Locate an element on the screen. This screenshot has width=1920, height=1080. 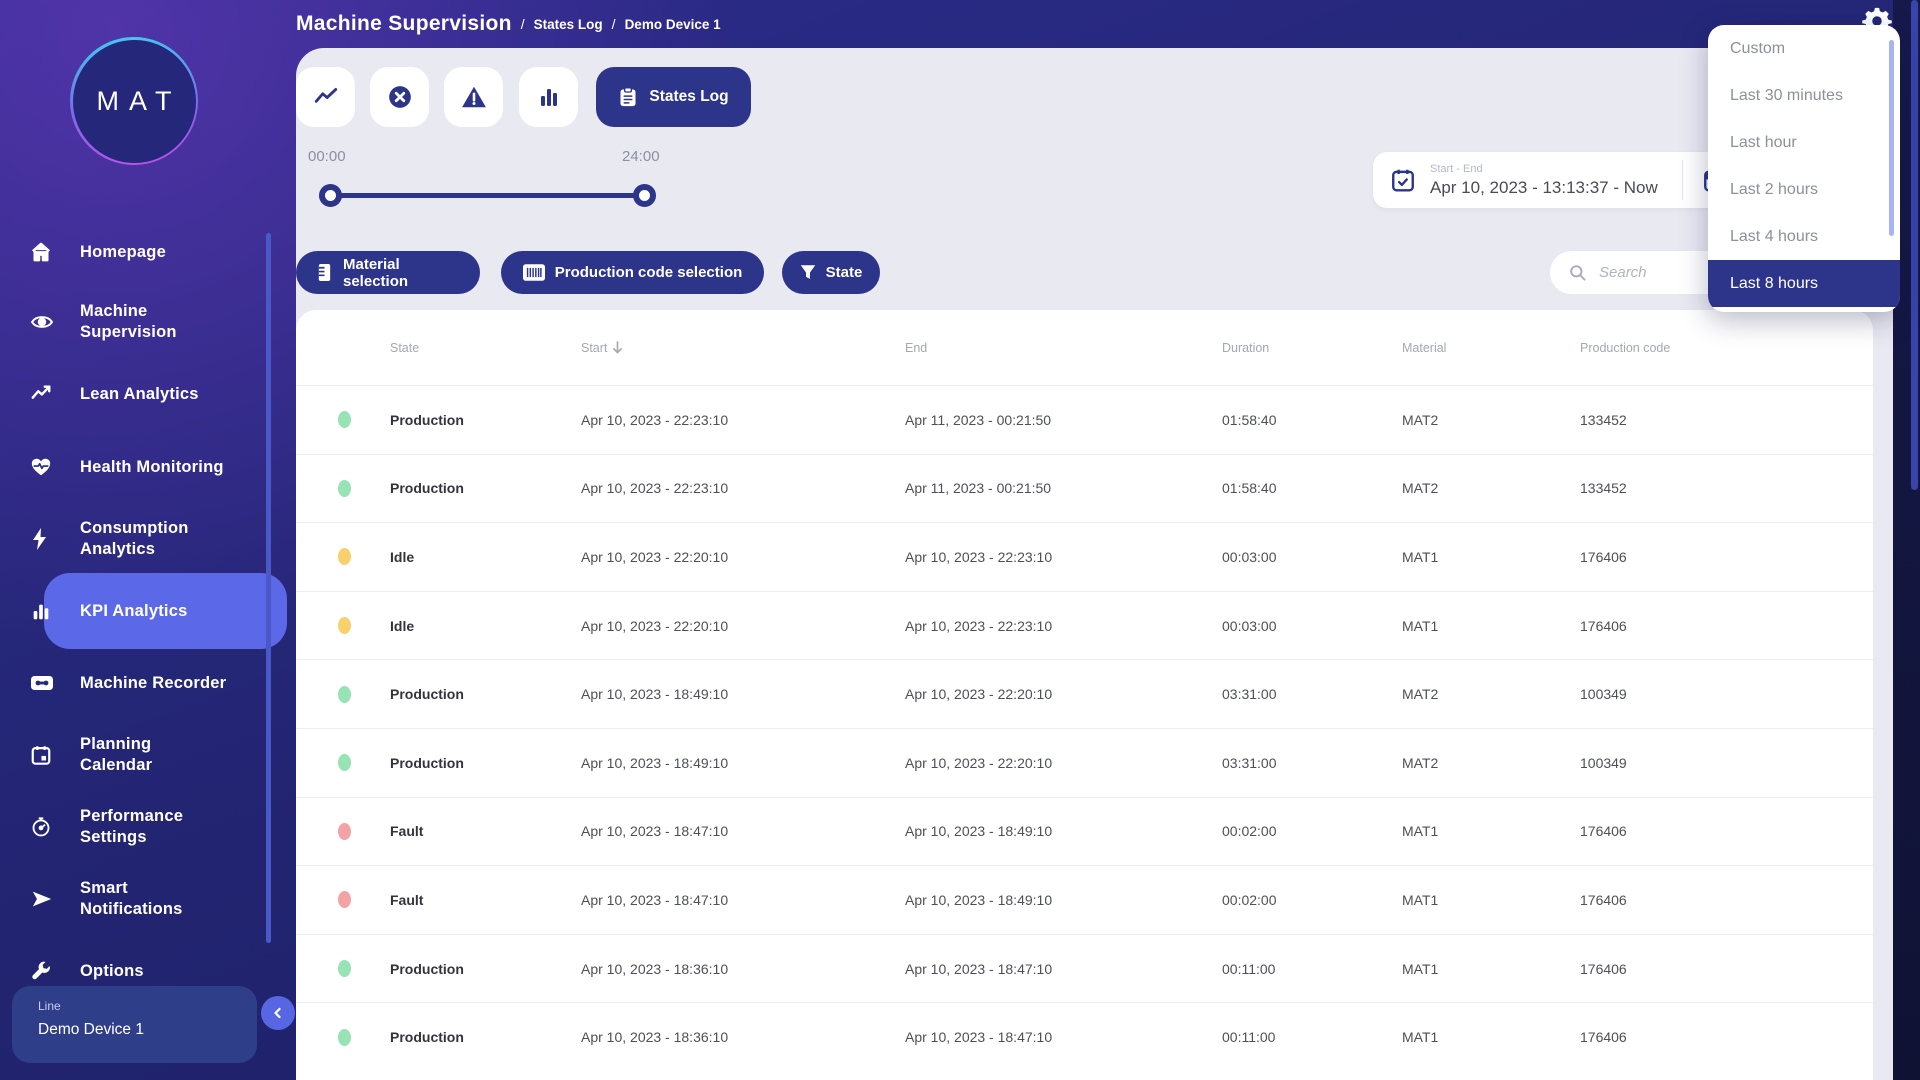
tab-states-log-label: States Log is located at coordinates (689, 96).